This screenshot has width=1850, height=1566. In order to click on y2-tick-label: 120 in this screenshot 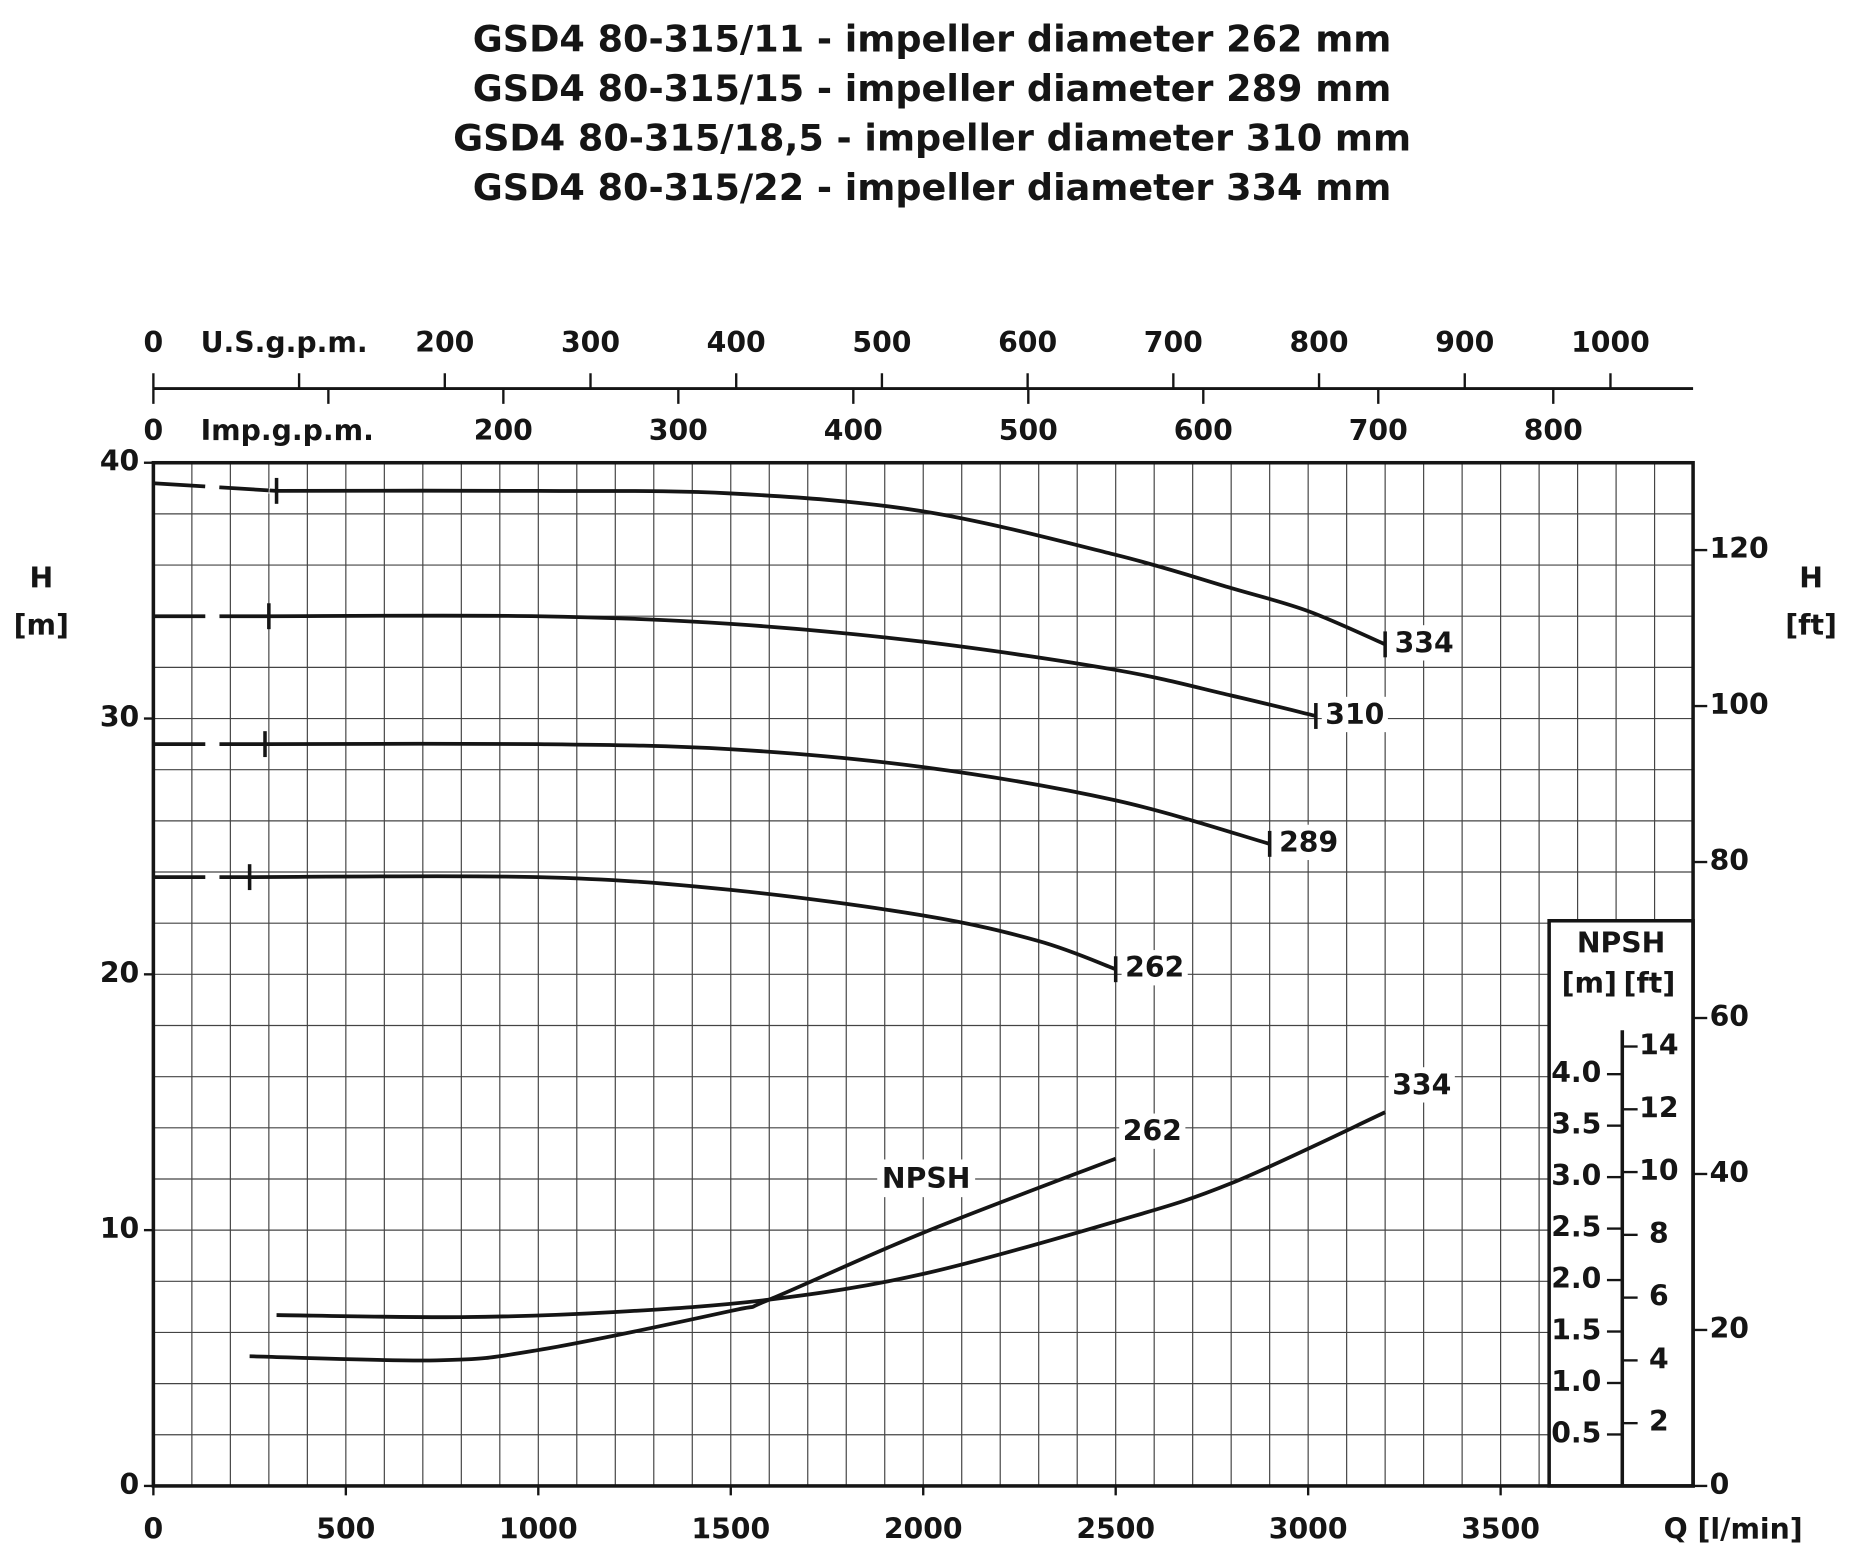, I will do `click(1739, 548)`.